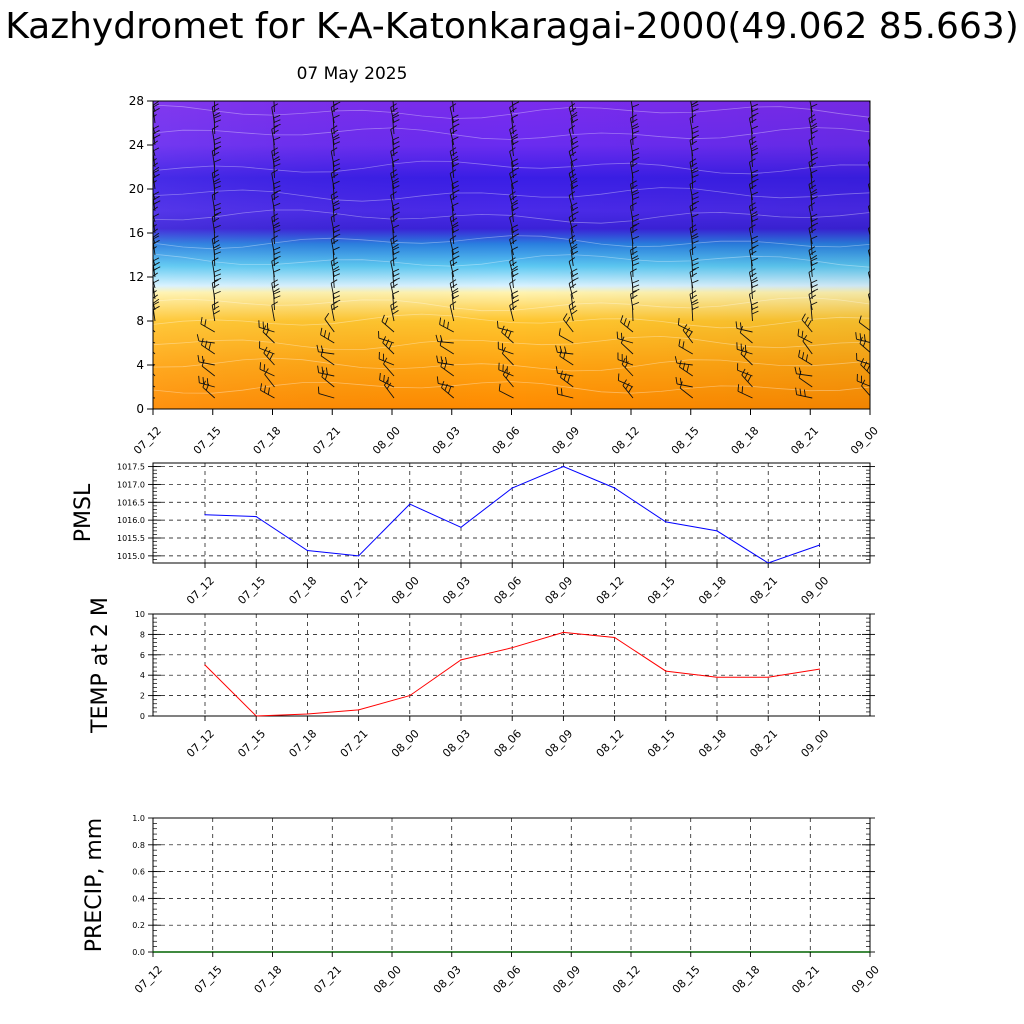 The width and height of the screenshot is (1024, 1024). Describe the element at coordinates (511, 665) in the screenshot. I see `plot-area` at that location.